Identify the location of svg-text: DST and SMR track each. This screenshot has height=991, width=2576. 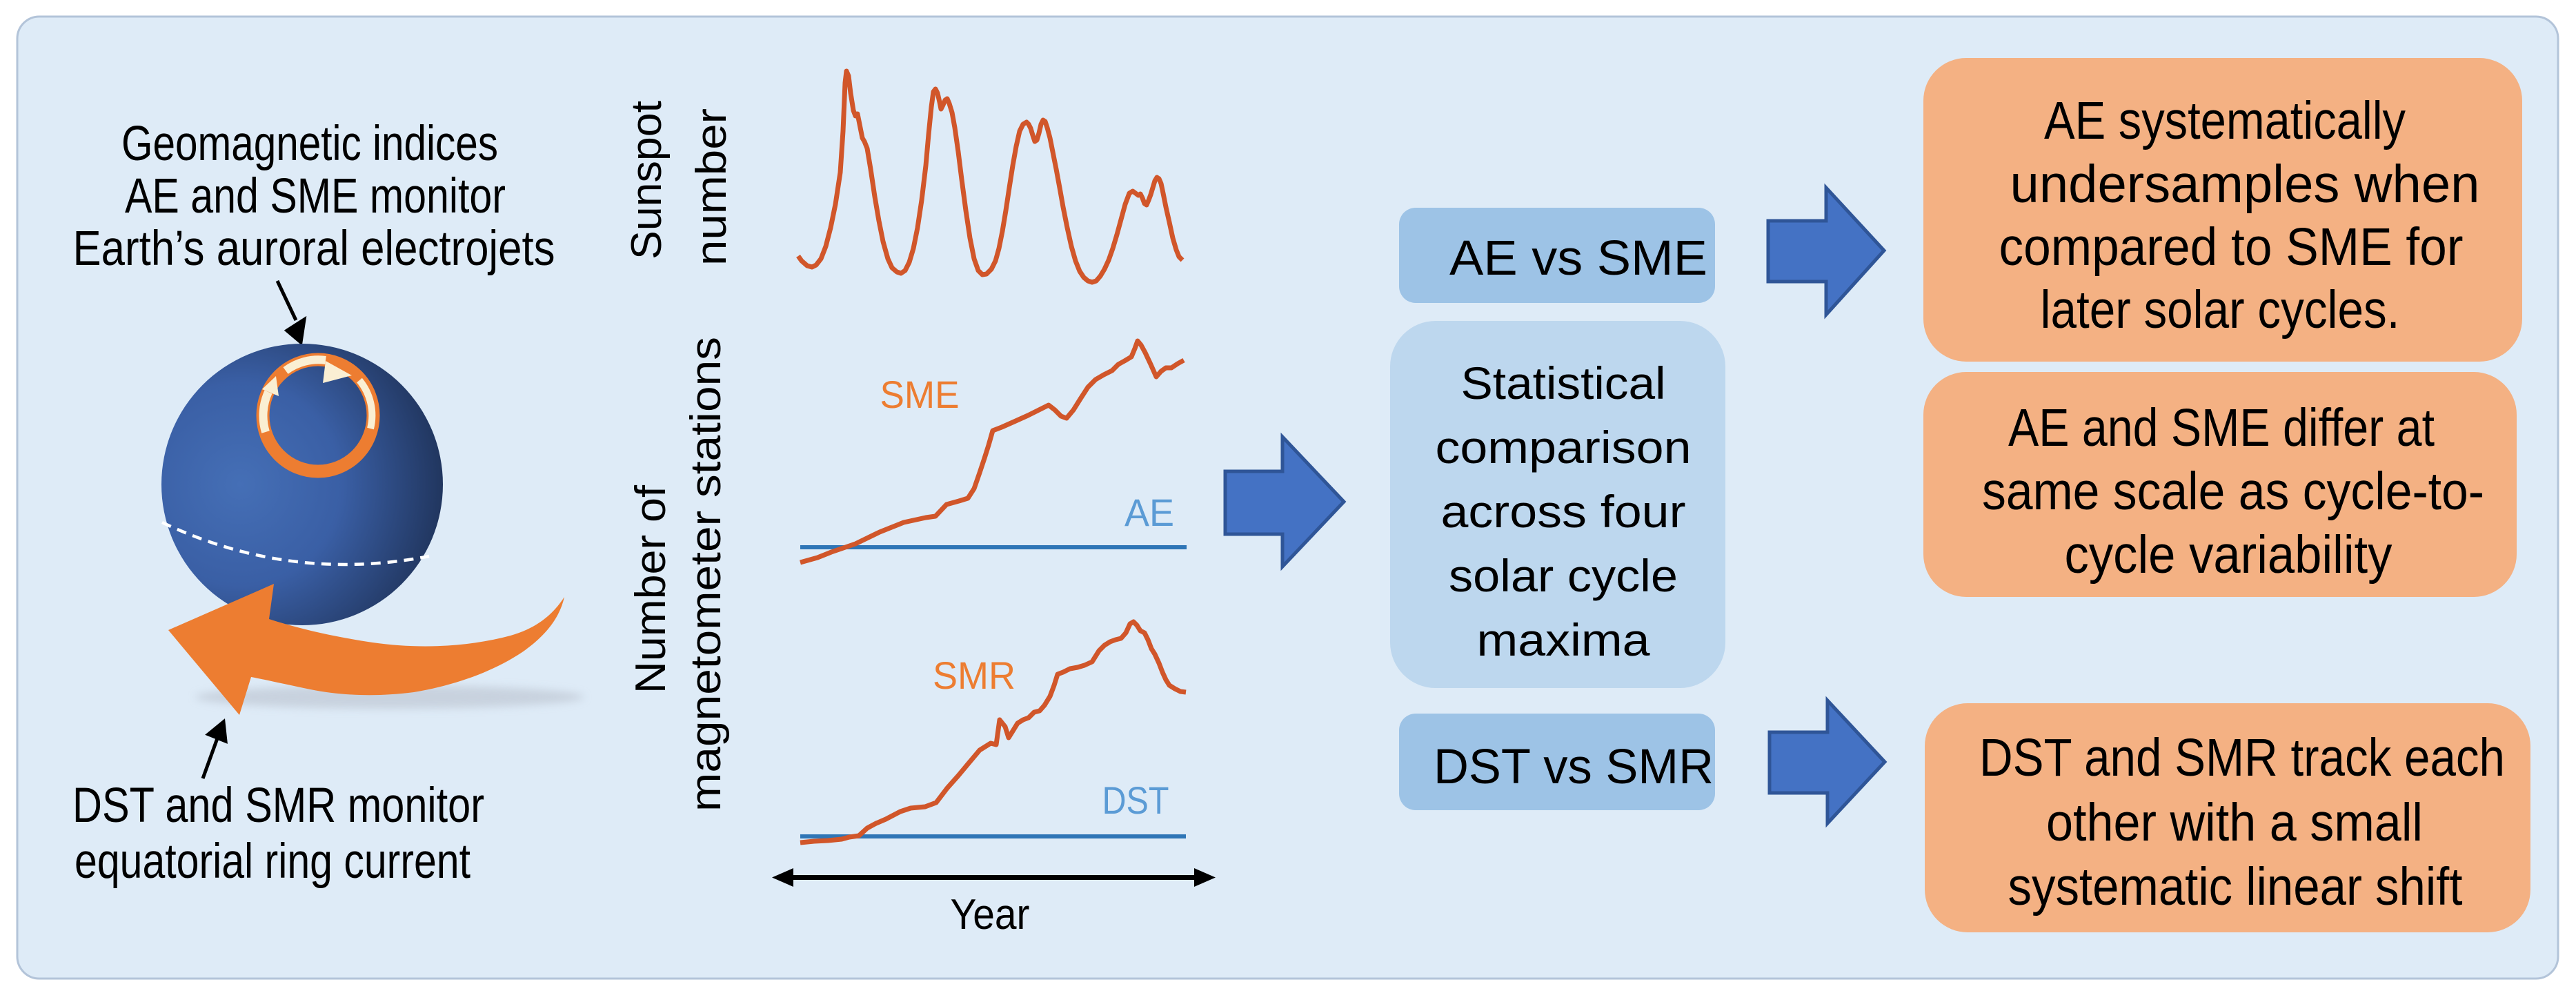
(2242, 757).